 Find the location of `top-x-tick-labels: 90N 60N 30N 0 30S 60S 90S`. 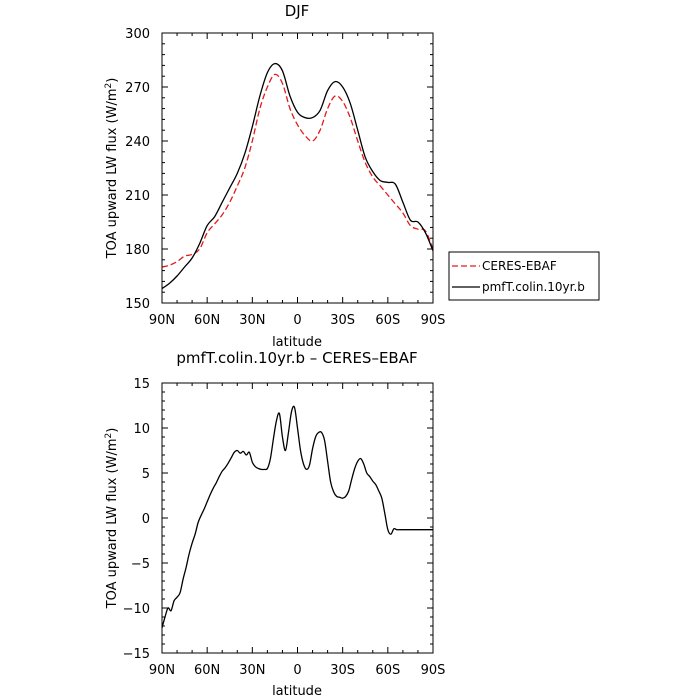

top-x-tick-labels: 90N 60N 30N 0 30S 60S 90S is located at coordinates (297, 320).